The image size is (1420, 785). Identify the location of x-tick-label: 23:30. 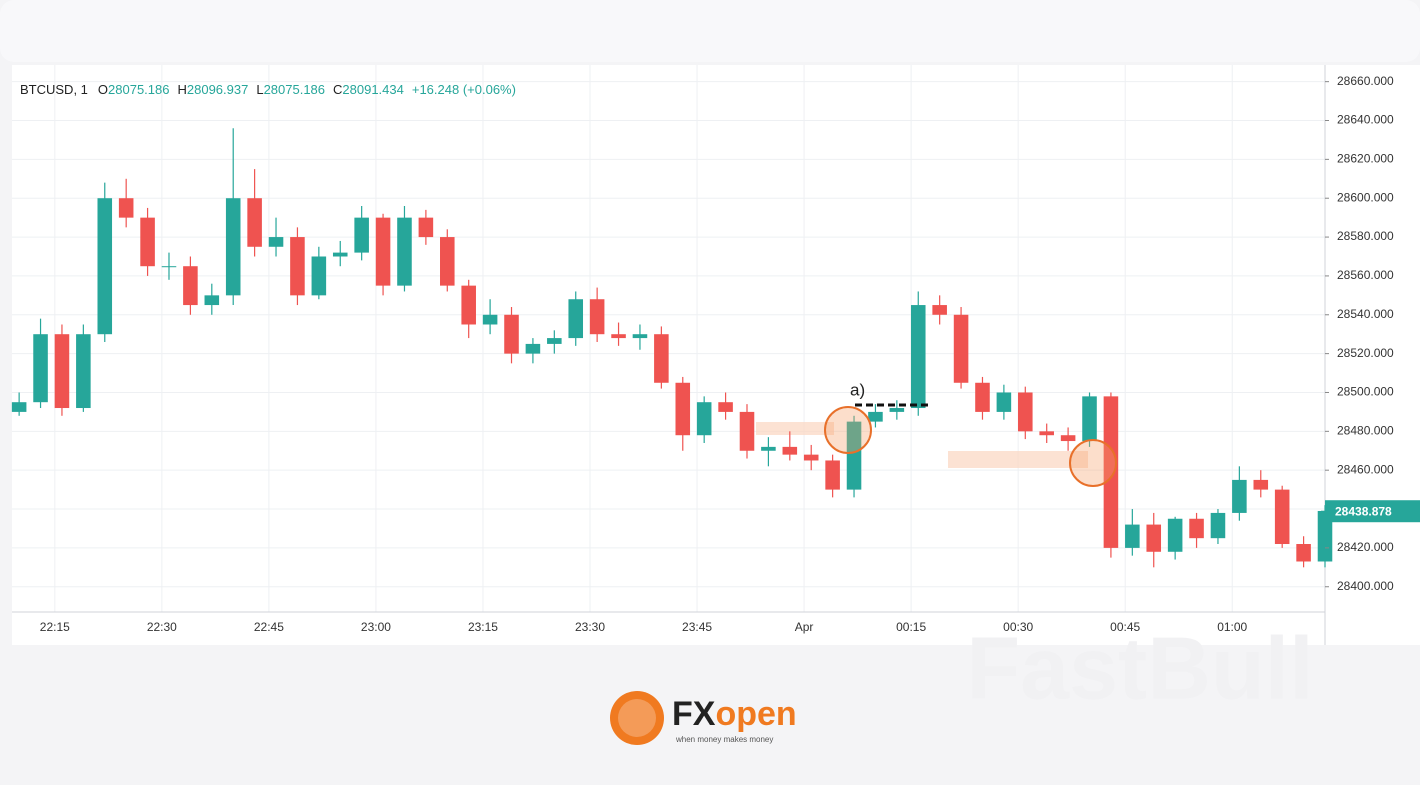
(590, 627).